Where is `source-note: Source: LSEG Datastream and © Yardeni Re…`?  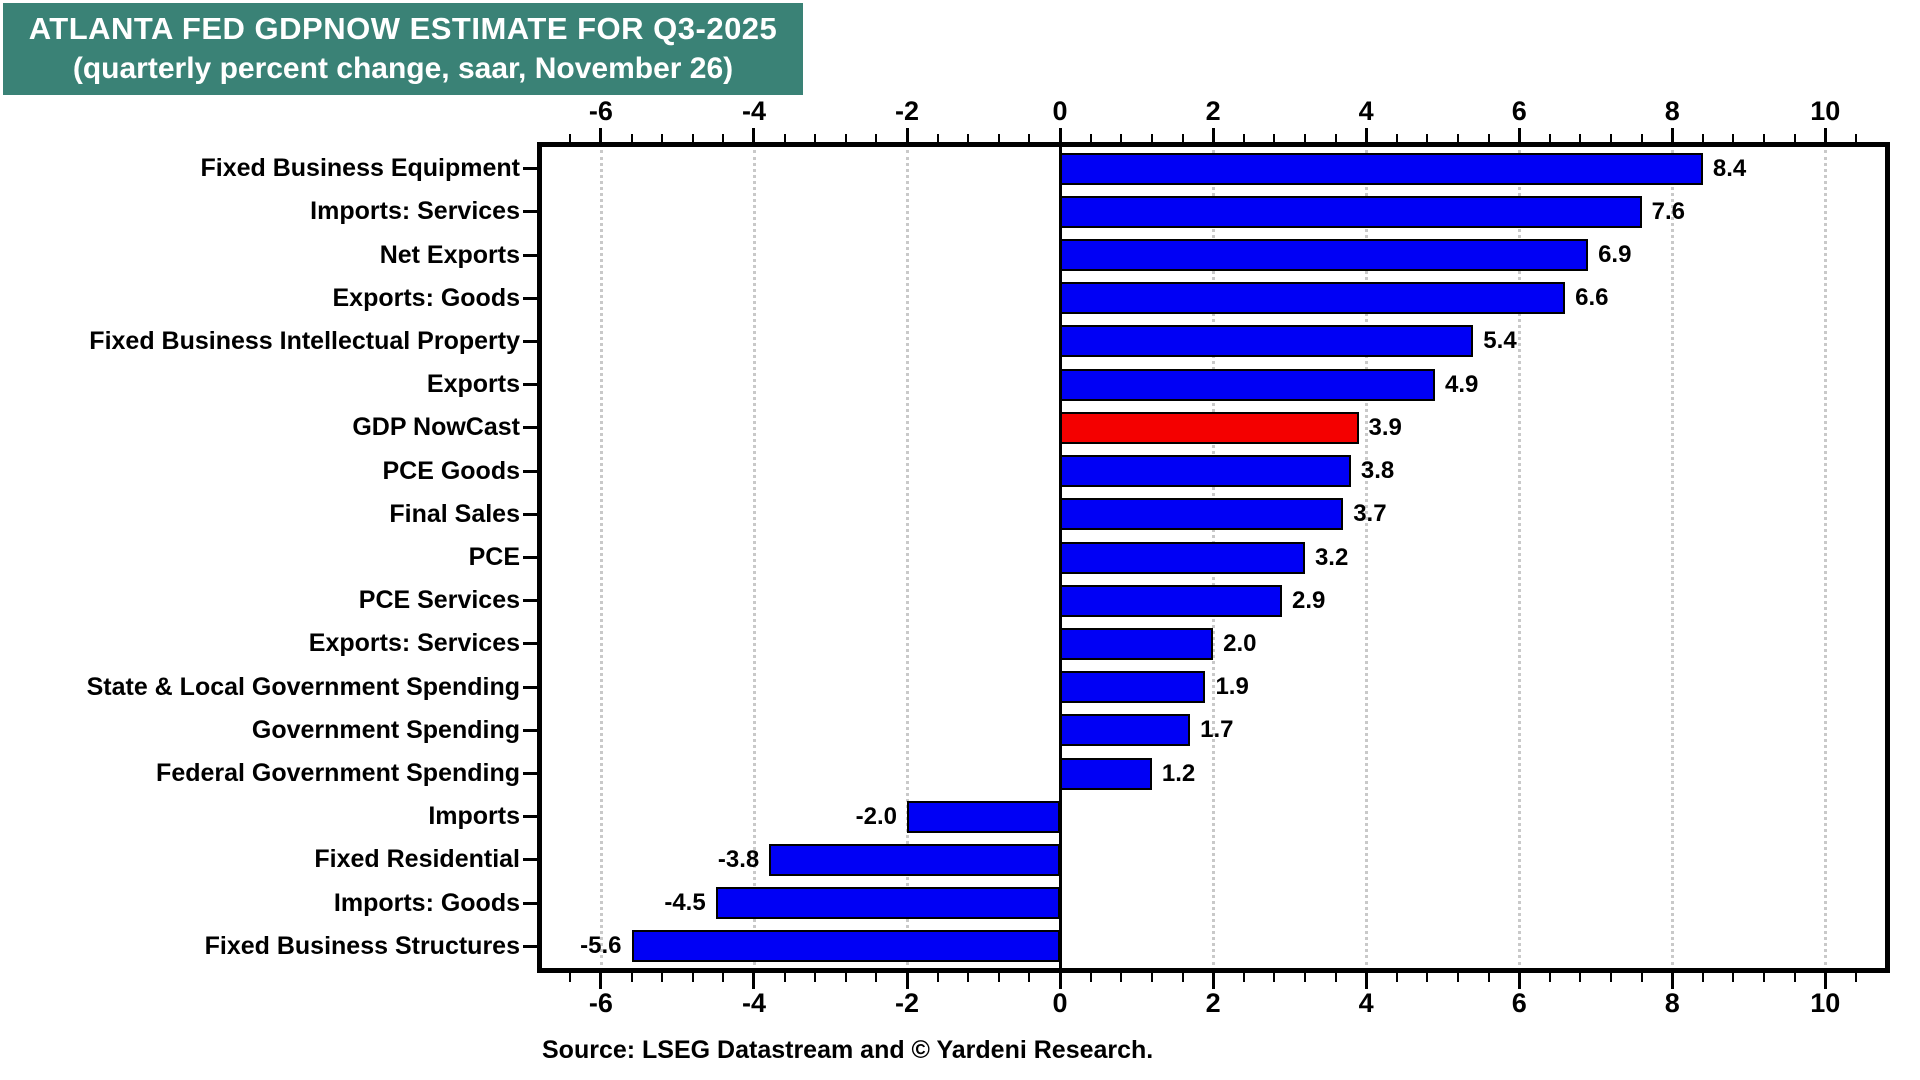
source-note: Source: LSEG Datastream and © Yardeni Re… is located at coordinates (848, 1050).